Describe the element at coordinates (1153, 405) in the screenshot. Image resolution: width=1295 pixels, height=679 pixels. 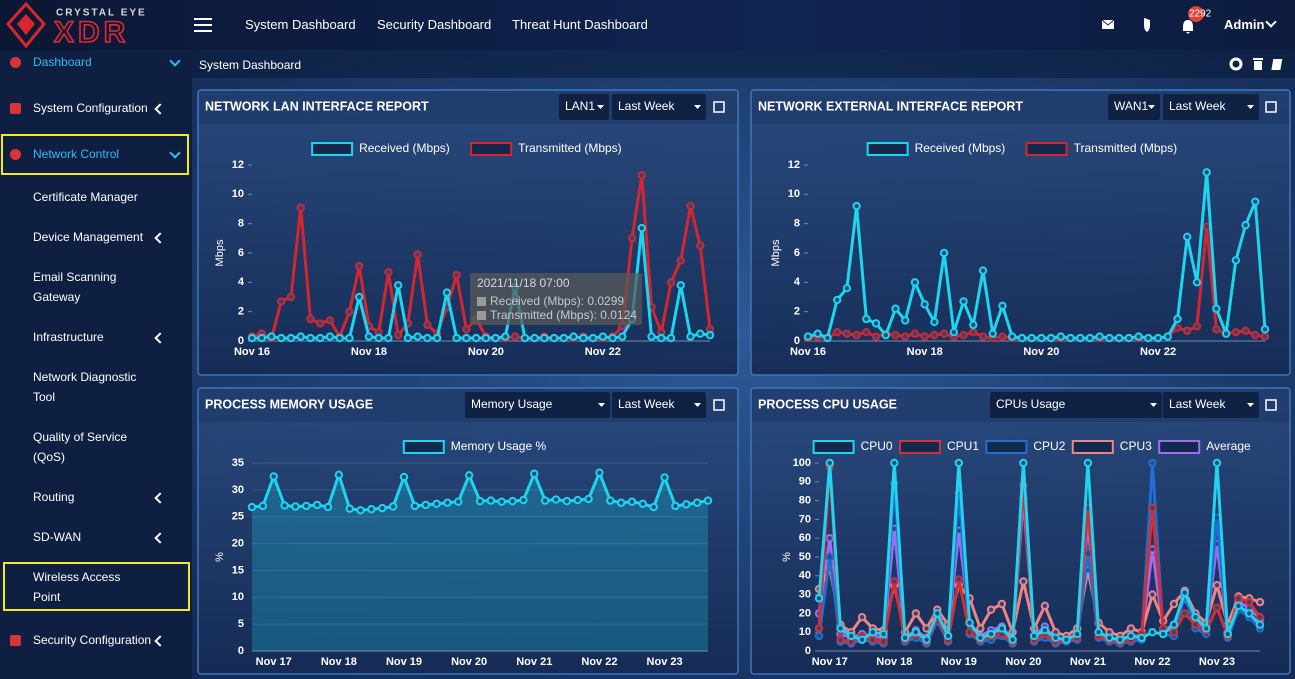
I see `dropdown-caret` at that location.